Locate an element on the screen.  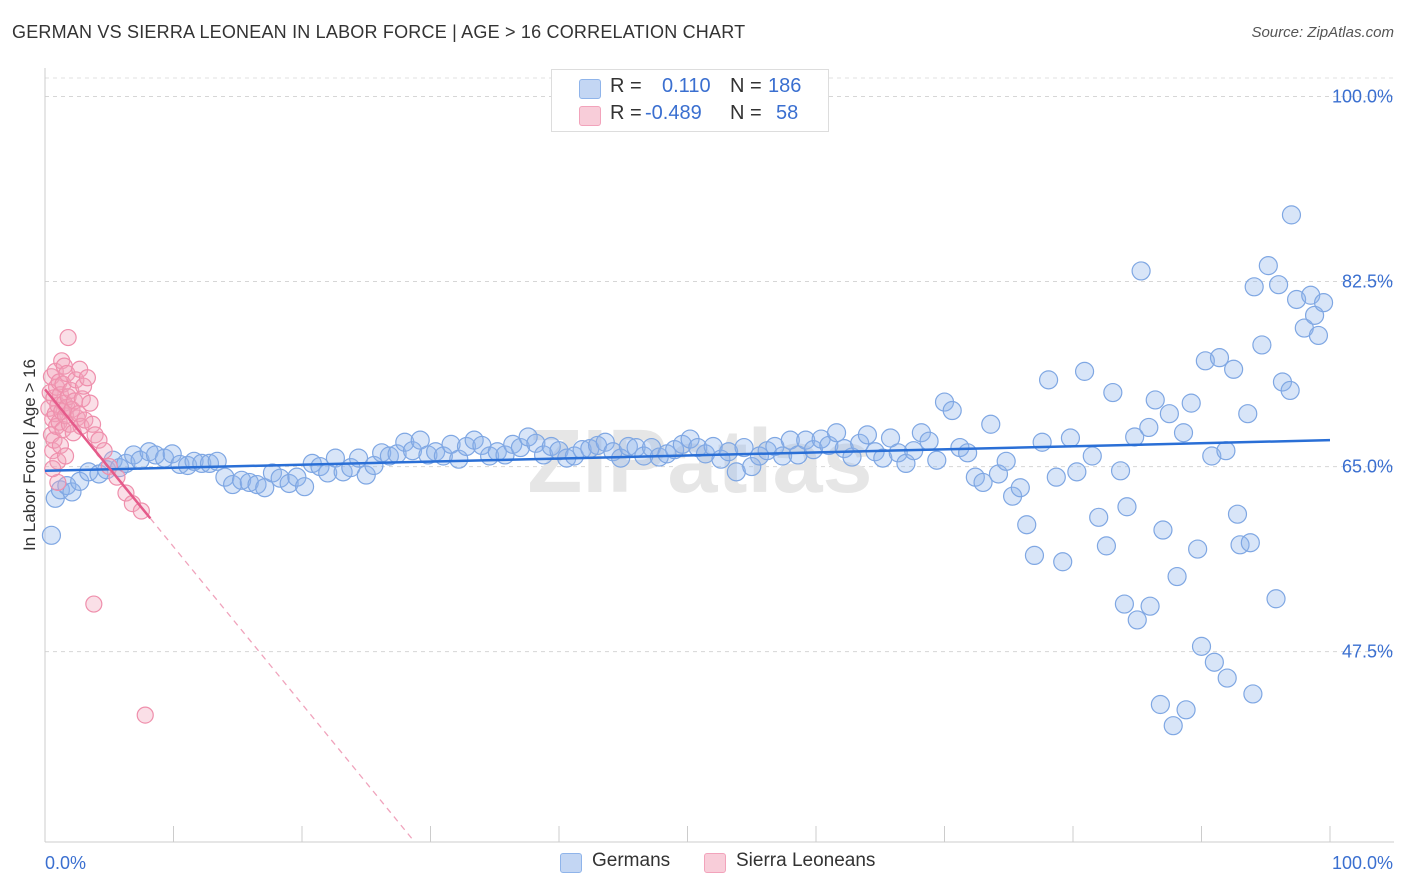
sierra-leoneans-swatch is located at coordinates (590, 116).